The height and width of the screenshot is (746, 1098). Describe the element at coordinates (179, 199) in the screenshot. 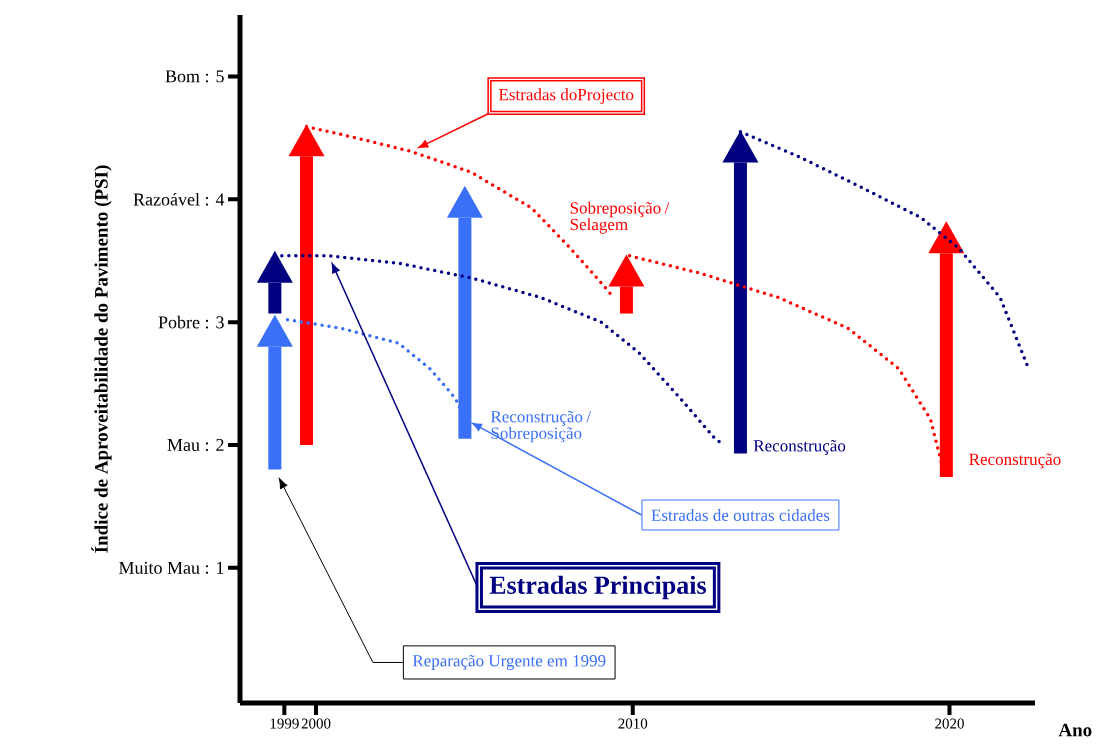

I see `y-tick-label: Razoável : 4` at that location.